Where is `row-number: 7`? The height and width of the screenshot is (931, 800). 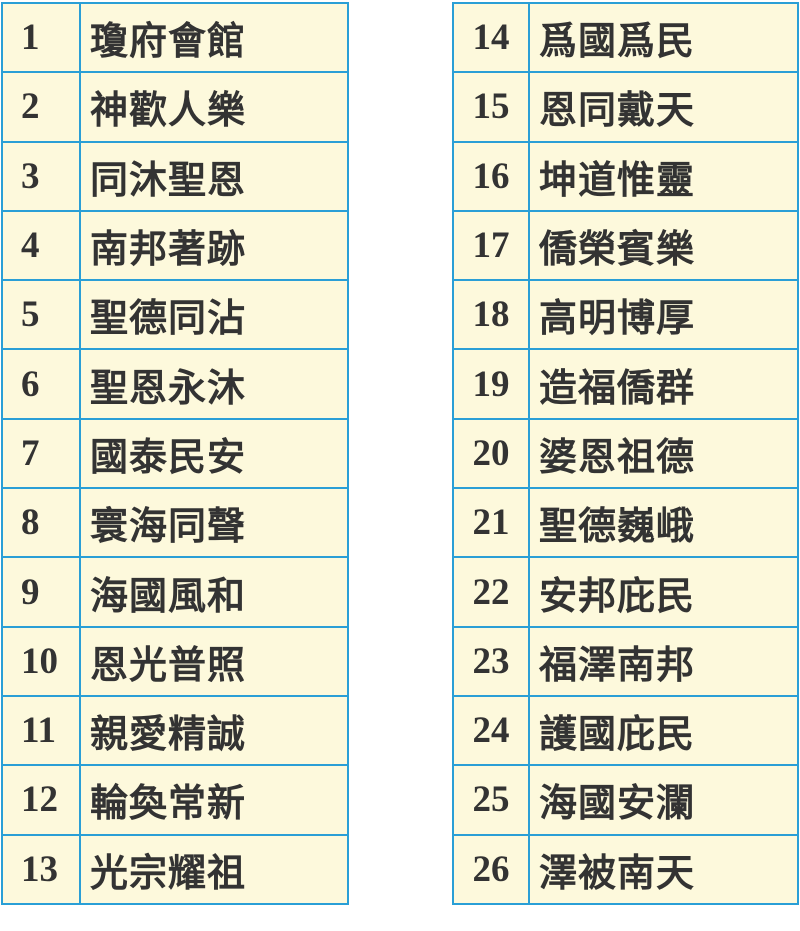
row-number: 7 is located at coordinates (41, 453).